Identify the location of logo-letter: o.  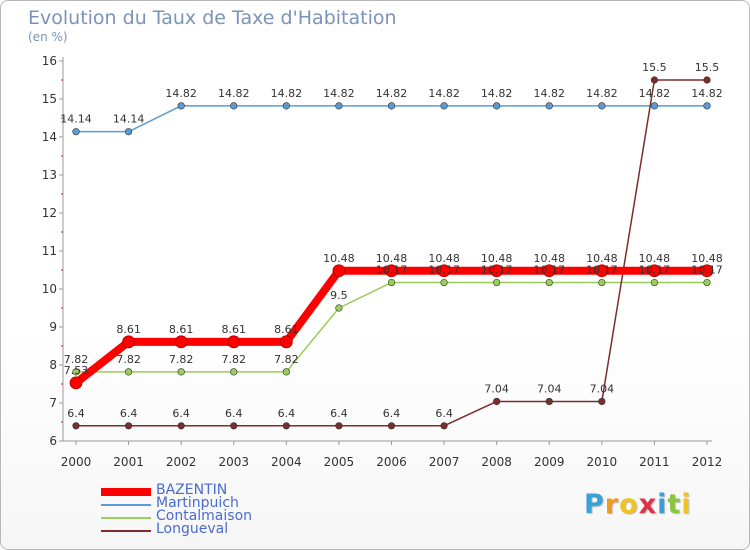
(629, 504).